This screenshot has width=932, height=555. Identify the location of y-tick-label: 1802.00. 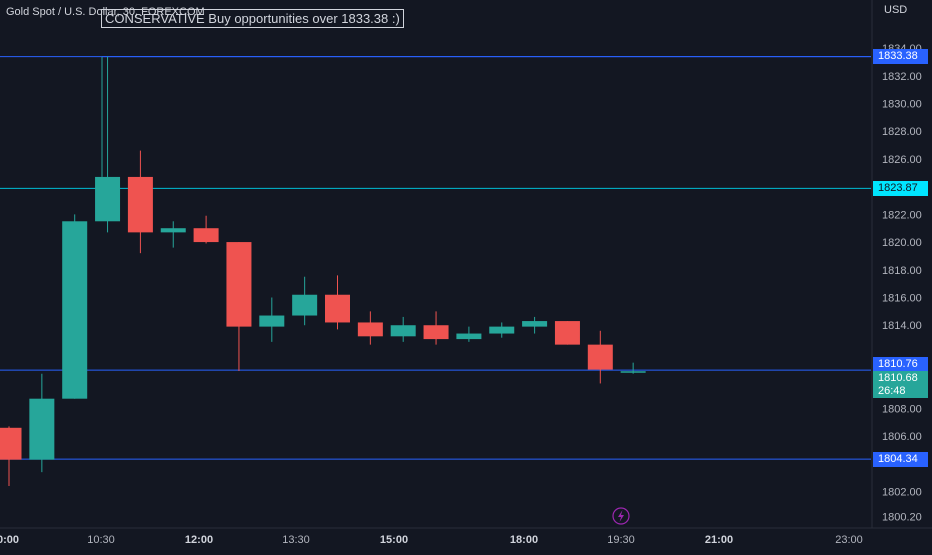
(902, 493).